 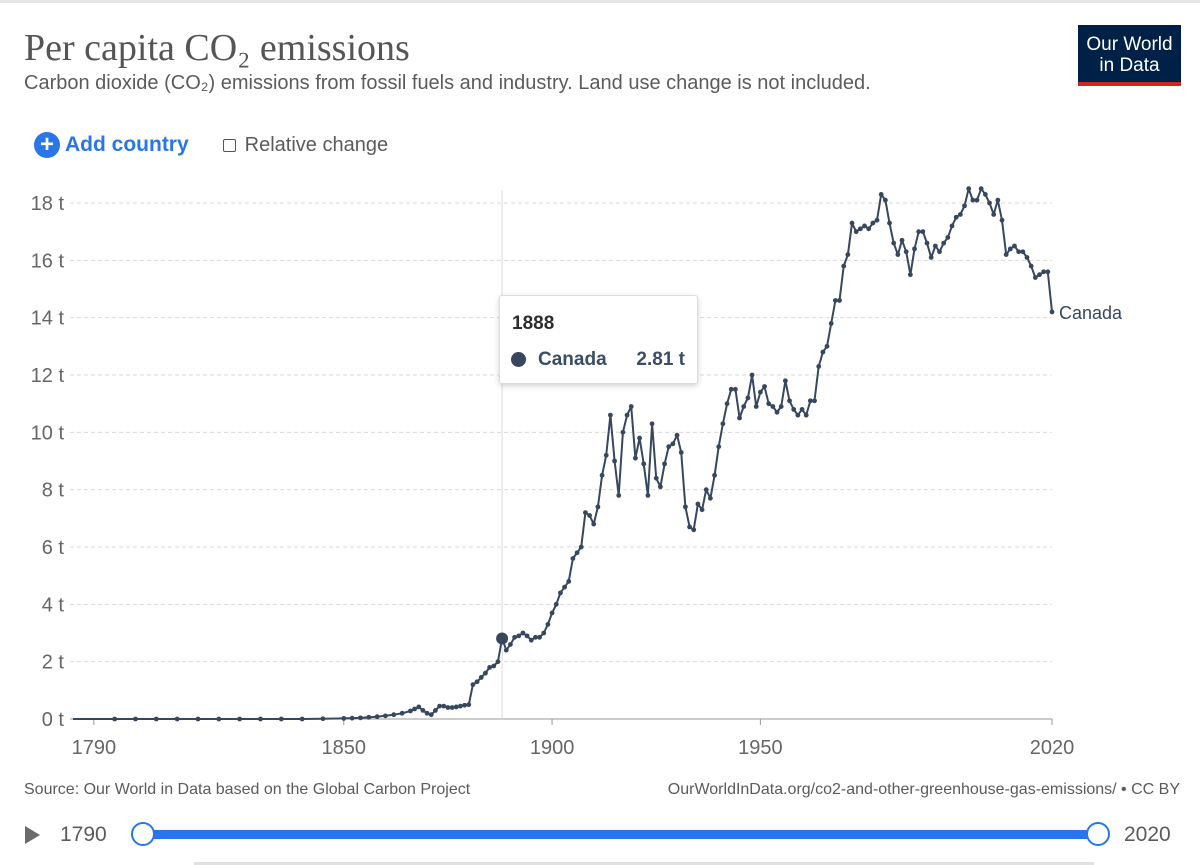 What do you see at coordinates (143, 834) in the screenshot?
I see `timeline-start-handle` at bounding box center [143, 834].